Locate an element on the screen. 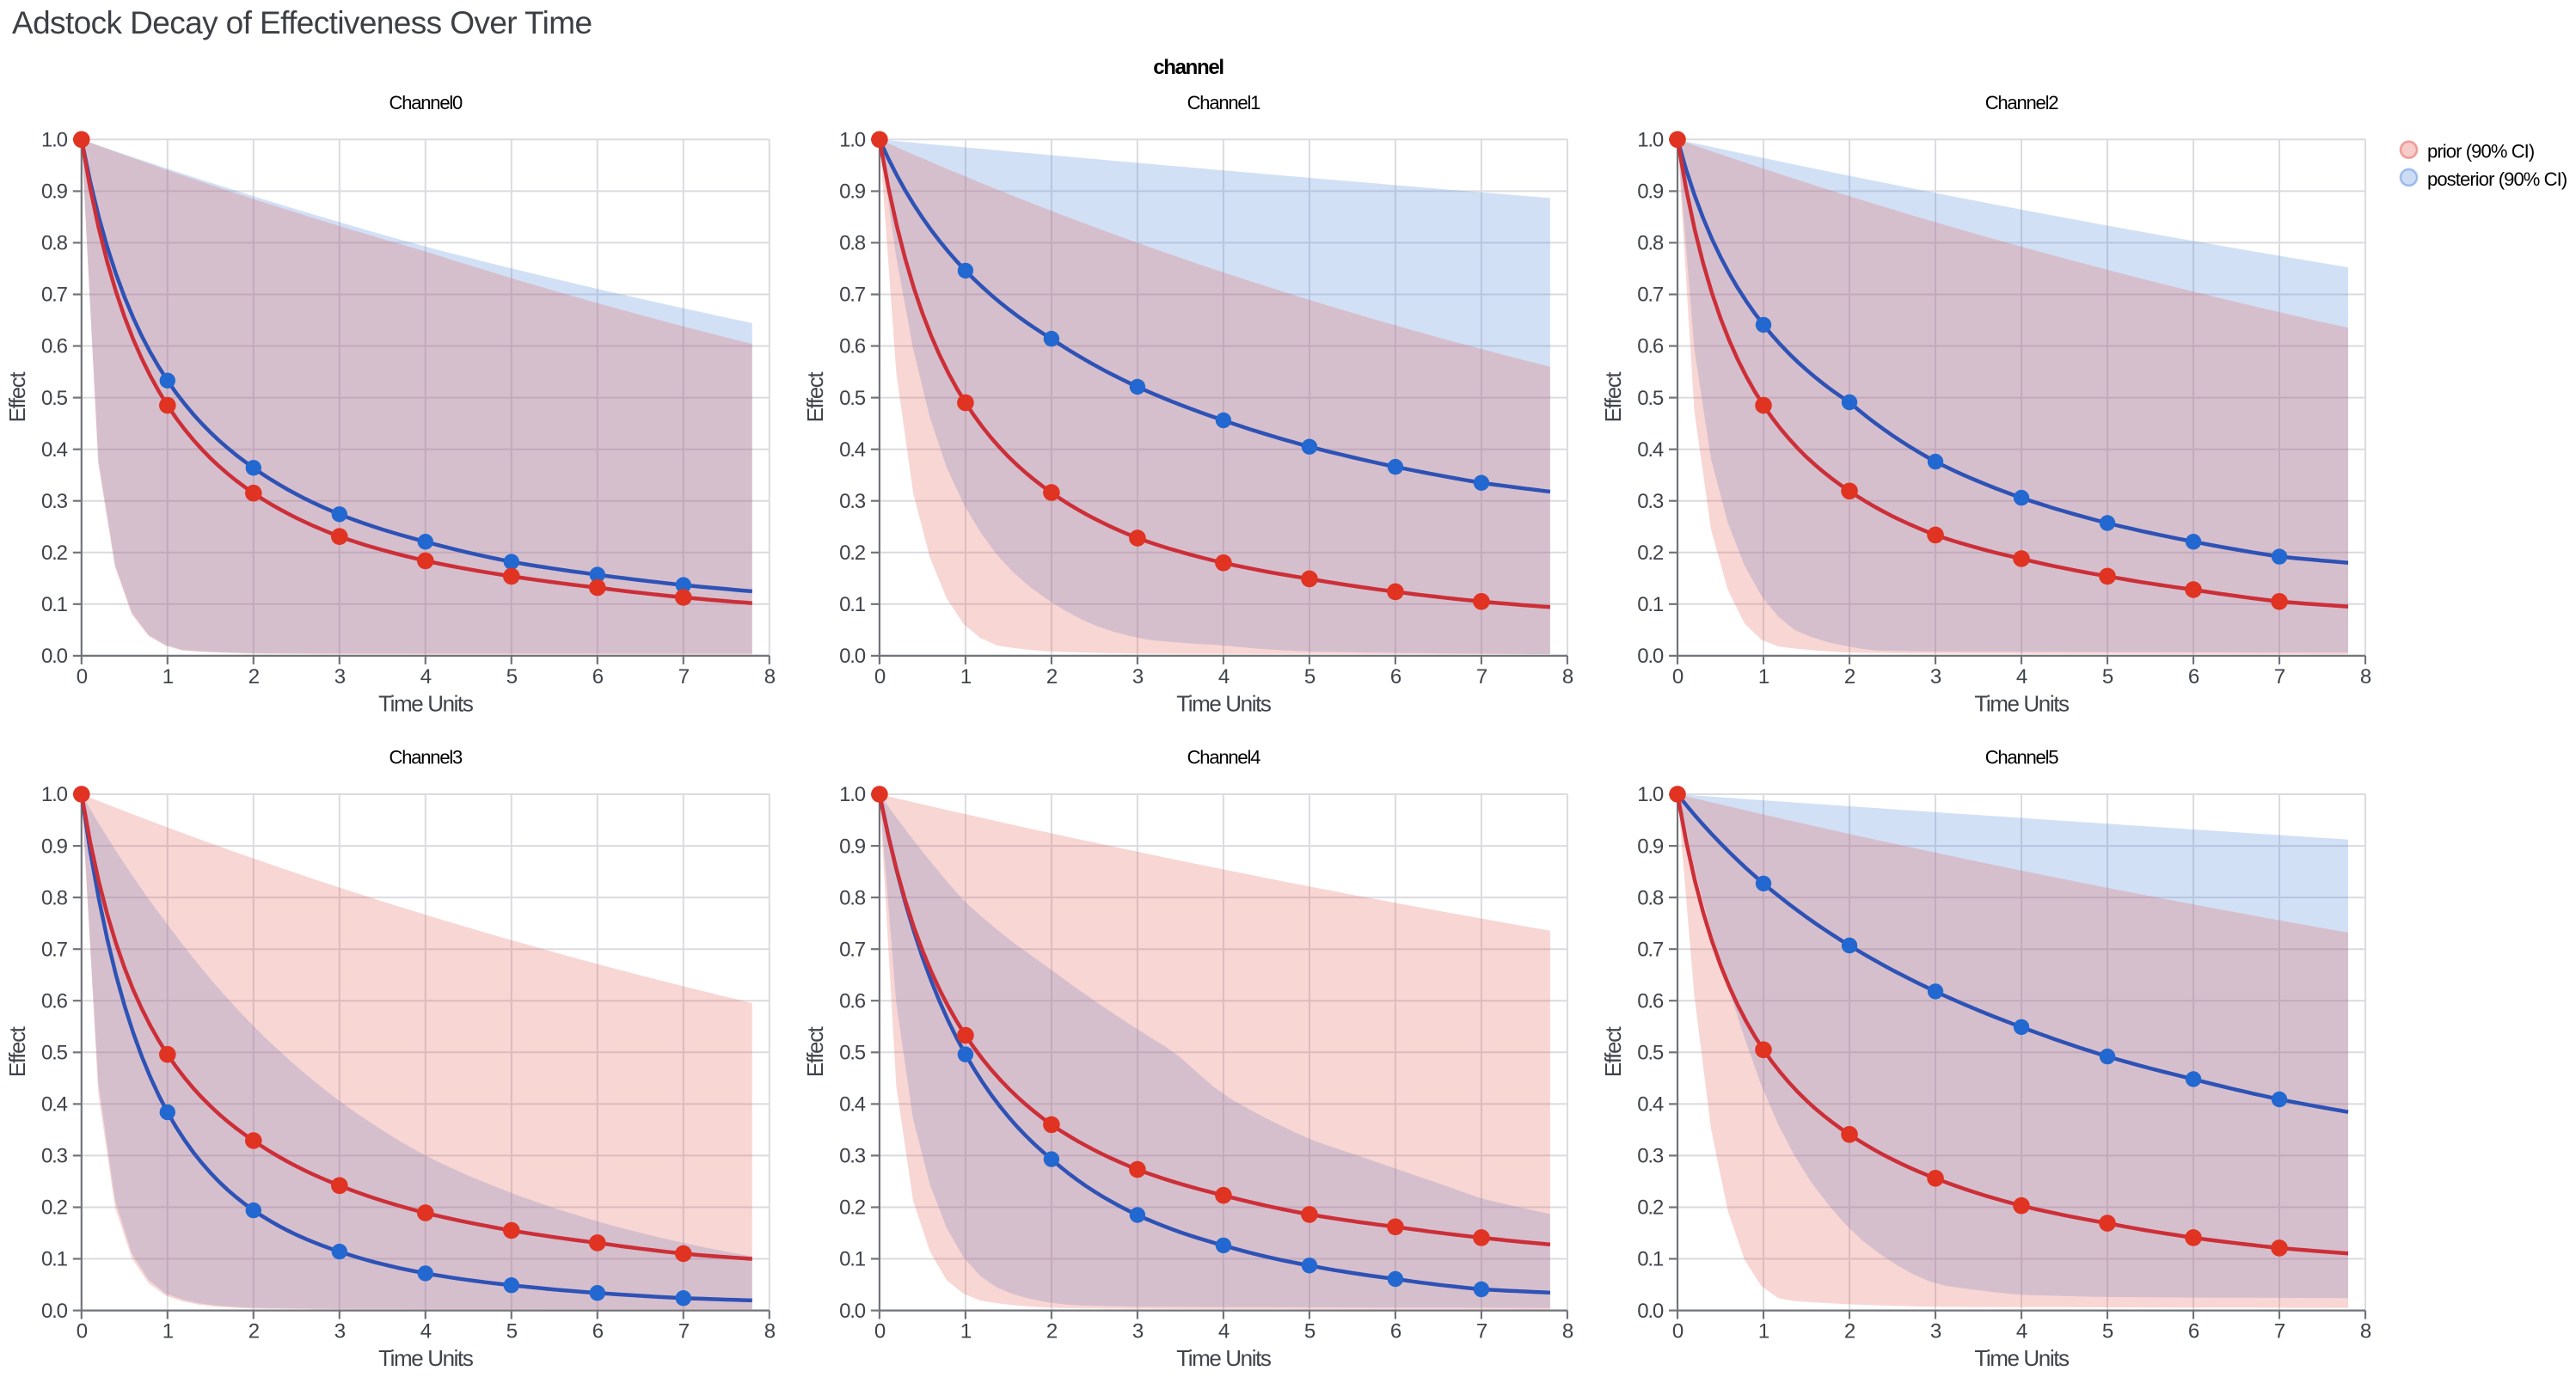 The image size is (2576, 1377). svg-text: Channel2 is located at coordinates (2022, 102).